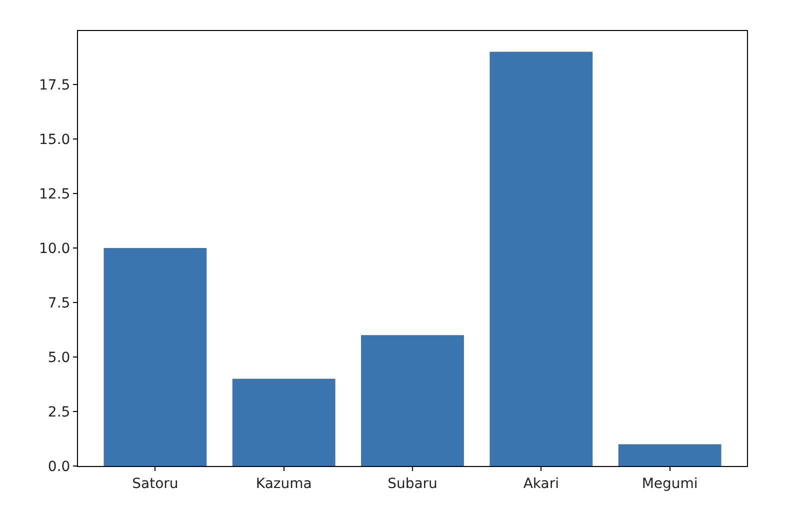 This screenshot has height=520, width=792. I want to click on y-tick-label: 5.0, so click(59, 358).